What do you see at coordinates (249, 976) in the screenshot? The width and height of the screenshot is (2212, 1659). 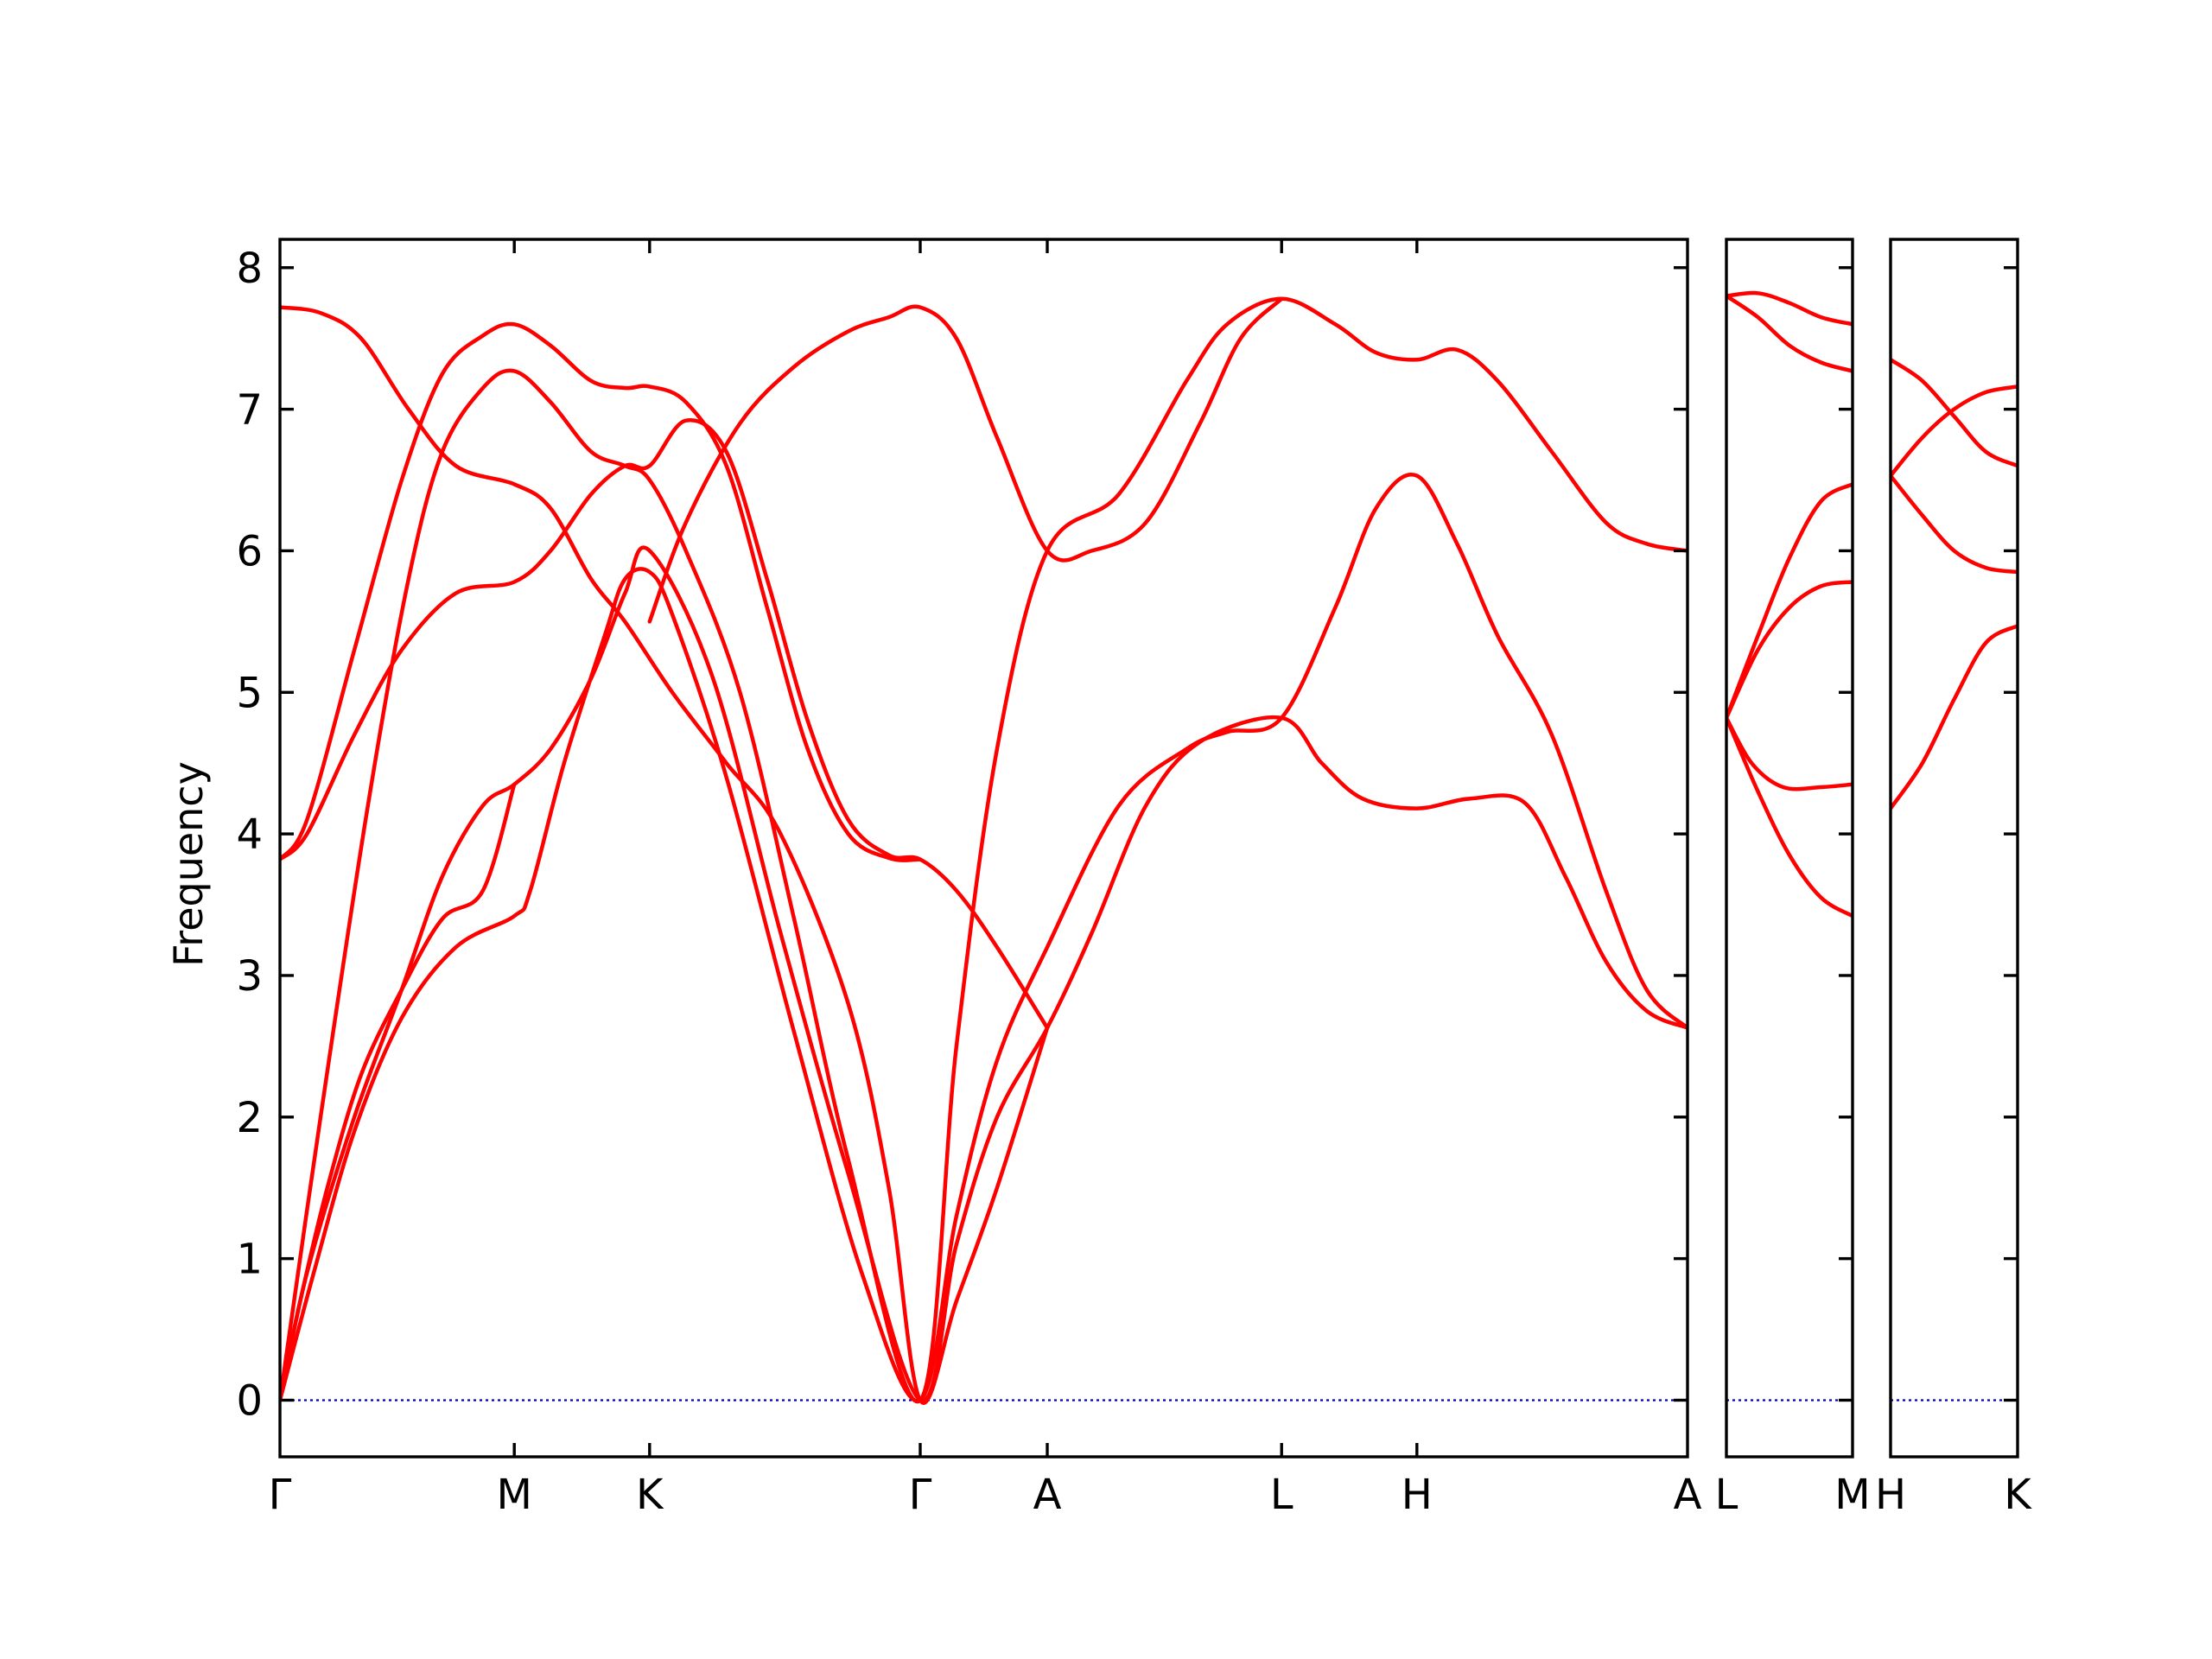 I see `y-tick-label: 3` at bounding box center [249, 976].